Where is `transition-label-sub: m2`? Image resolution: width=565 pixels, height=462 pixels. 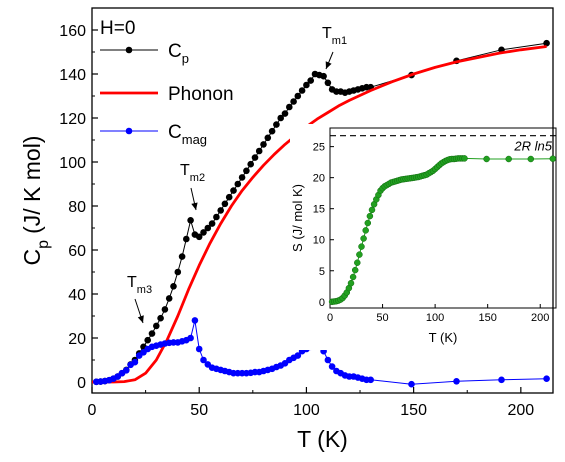
transition-label-sub: m2 is located at coordinates (197, 178).